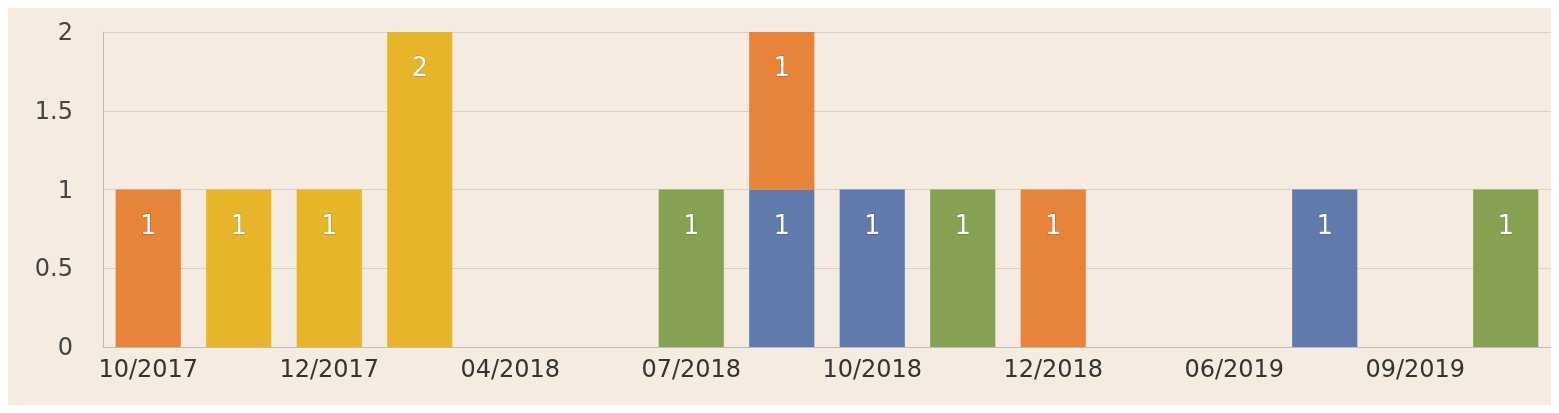 The height and width of the screenshot is (413, 1559). I want to click on data-label: 2, so click(420, 67).